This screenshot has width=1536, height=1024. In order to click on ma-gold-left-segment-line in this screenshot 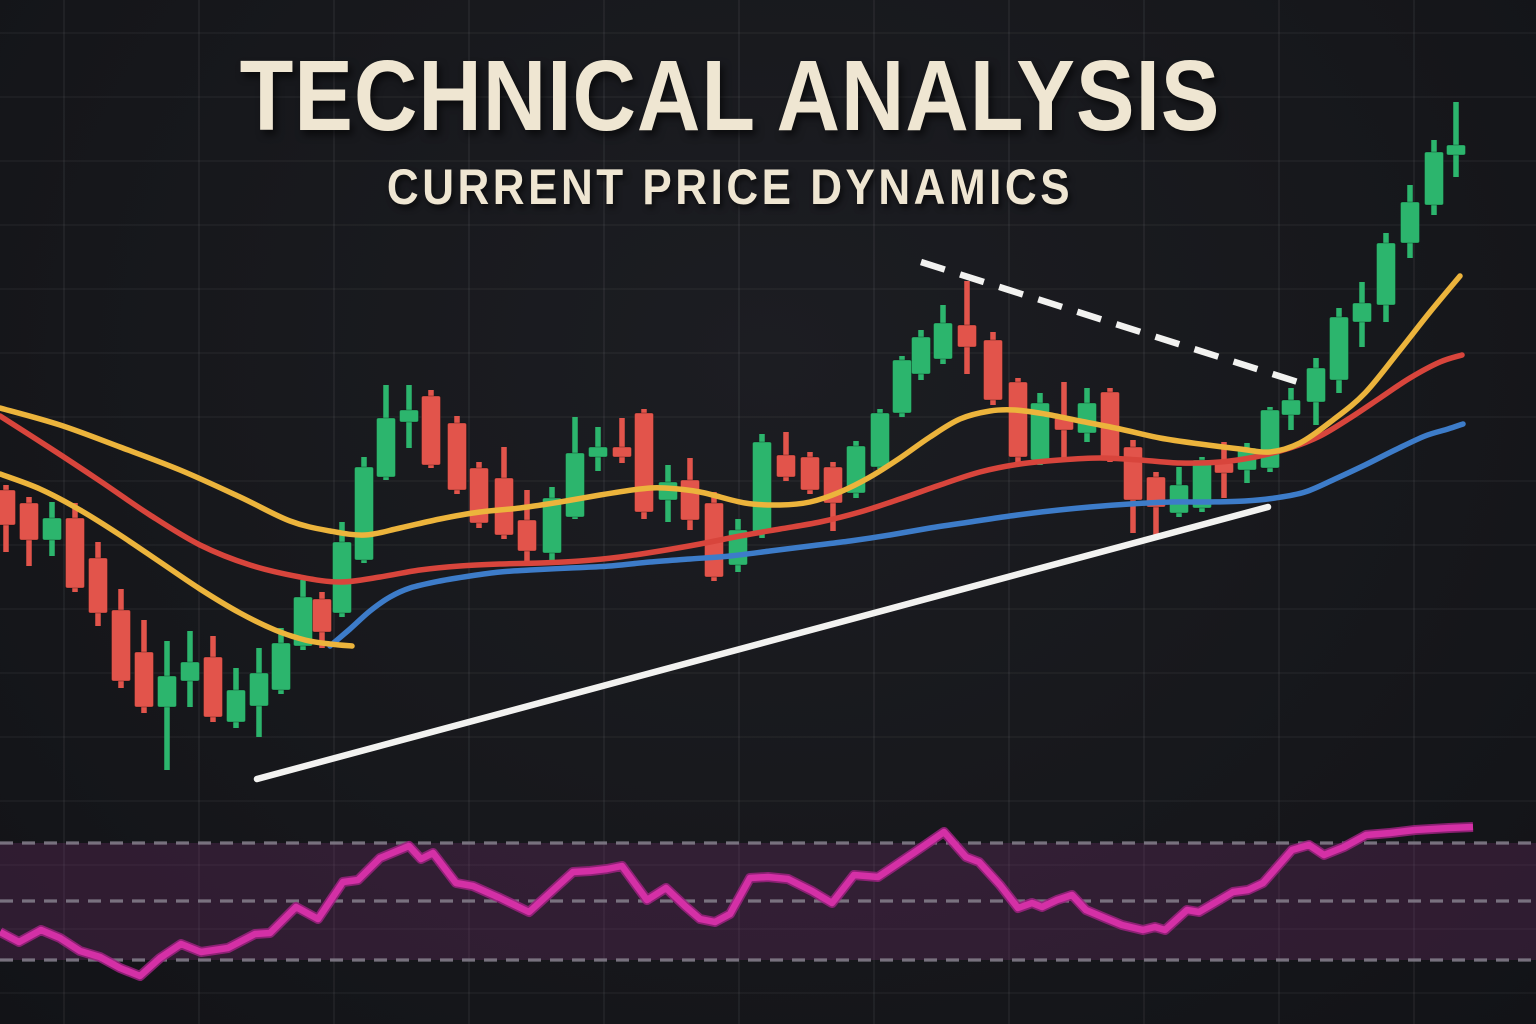, I will do `click(177, 560)`.